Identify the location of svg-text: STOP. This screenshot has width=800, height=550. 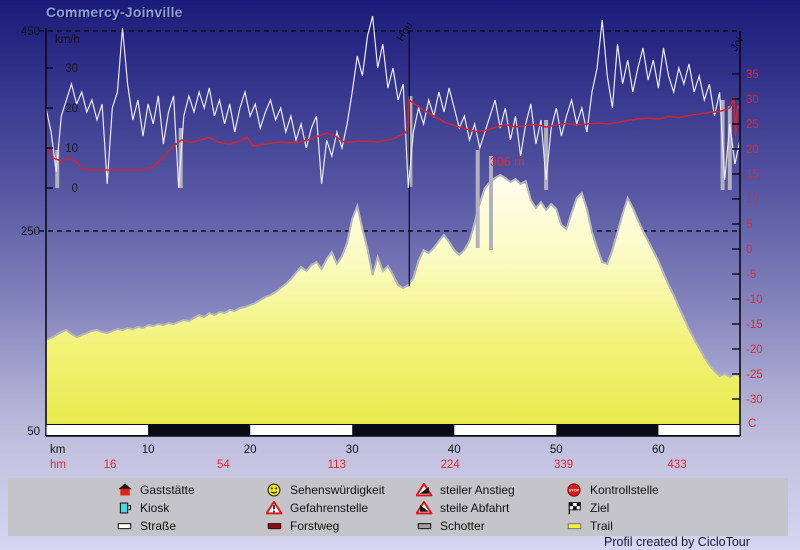
(574, 490).